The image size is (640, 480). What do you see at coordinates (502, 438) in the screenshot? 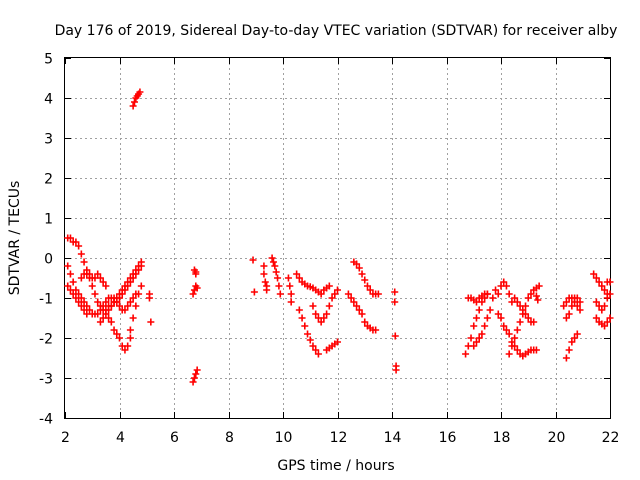
I see `x-tick-label: 18` at bounding box center [502, 438].